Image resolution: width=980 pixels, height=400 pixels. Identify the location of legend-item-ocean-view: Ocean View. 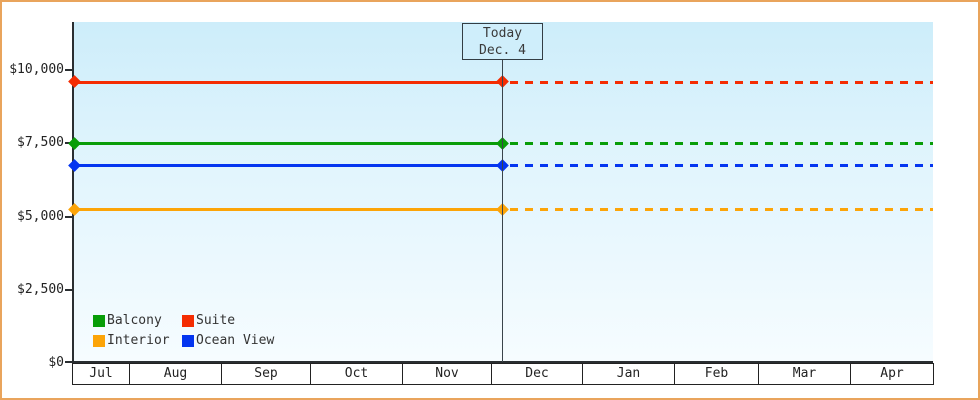
(228, 340).